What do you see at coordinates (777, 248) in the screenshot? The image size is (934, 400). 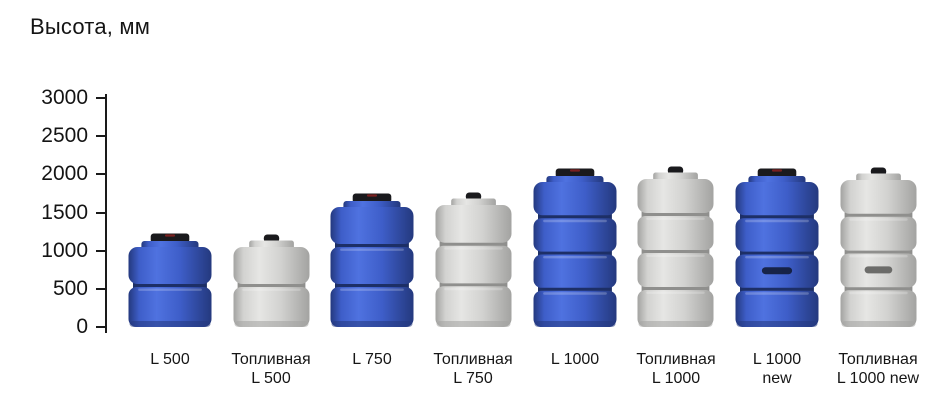 I see `tank-figure-l-1000-new` at bounding box center [777, 248].